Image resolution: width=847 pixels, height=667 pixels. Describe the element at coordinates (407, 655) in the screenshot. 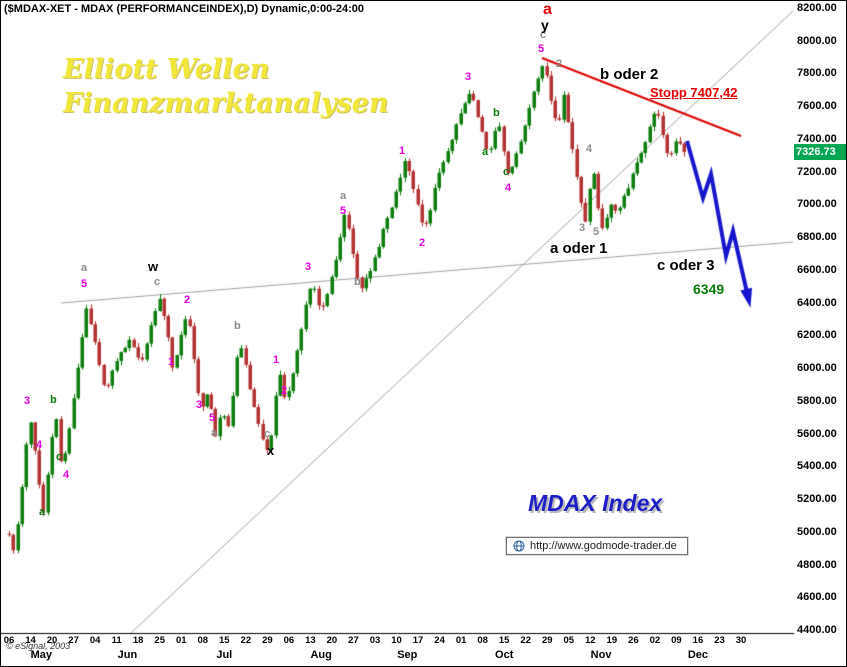

I see `month-label: Sep` at that location.